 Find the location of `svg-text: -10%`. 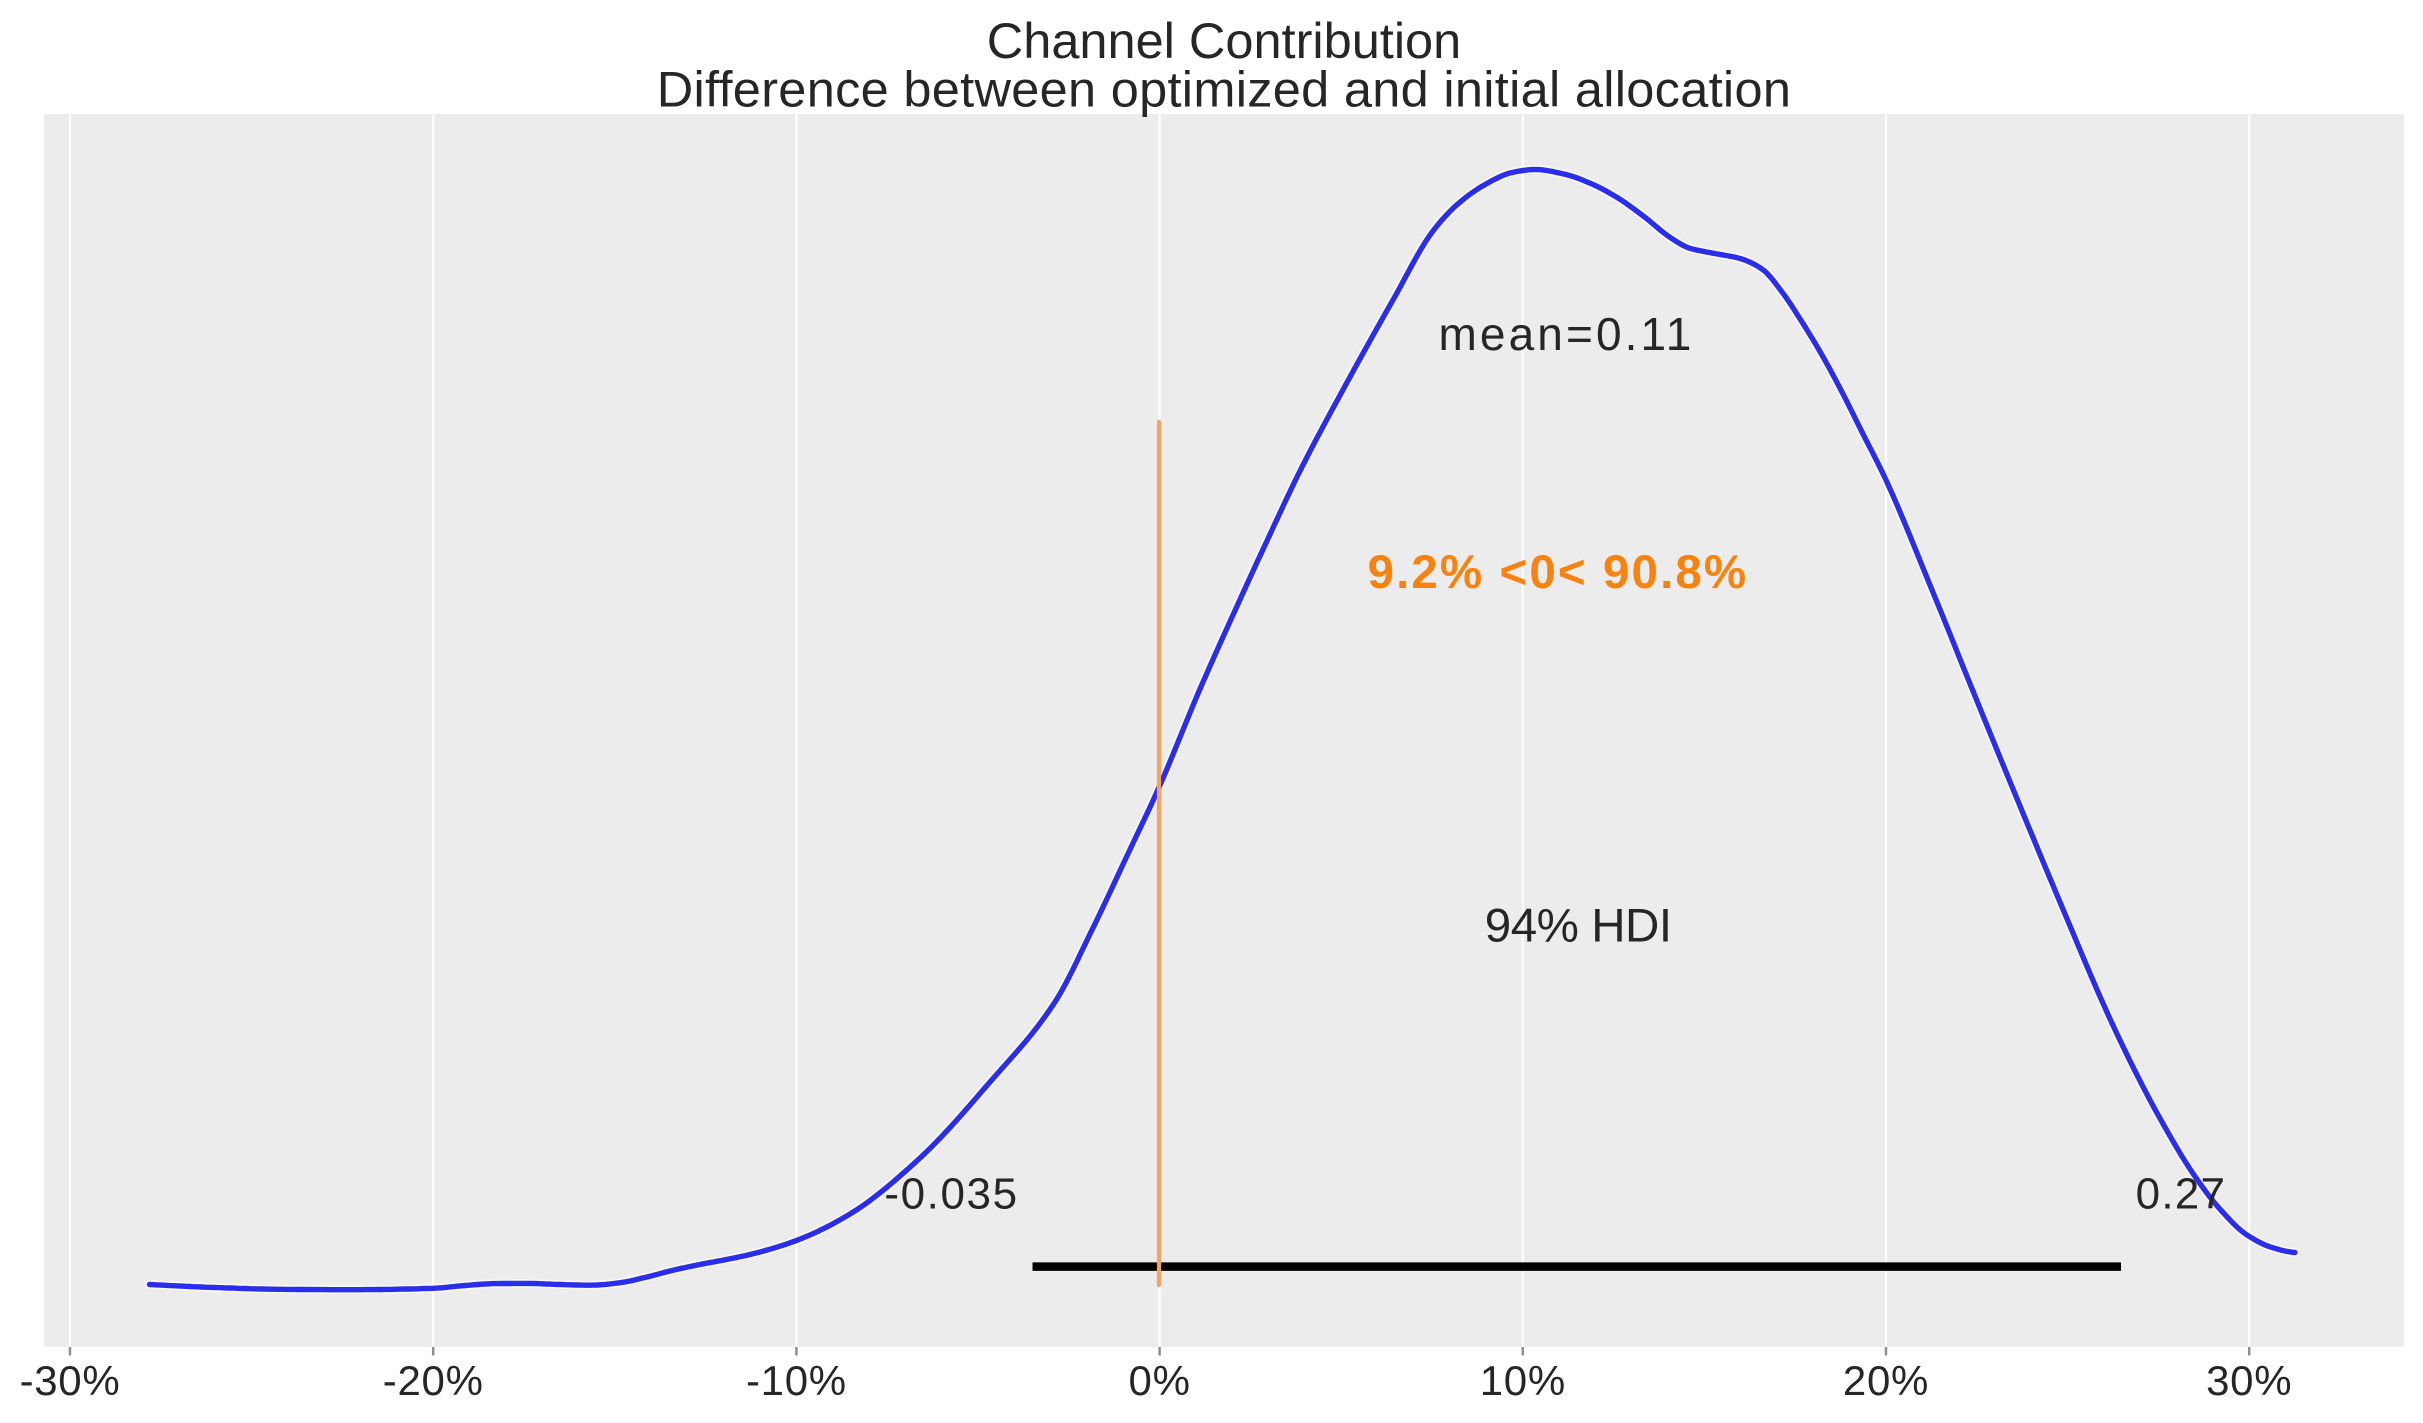

svg-text: -10% is located at coordinates (796, 1380).